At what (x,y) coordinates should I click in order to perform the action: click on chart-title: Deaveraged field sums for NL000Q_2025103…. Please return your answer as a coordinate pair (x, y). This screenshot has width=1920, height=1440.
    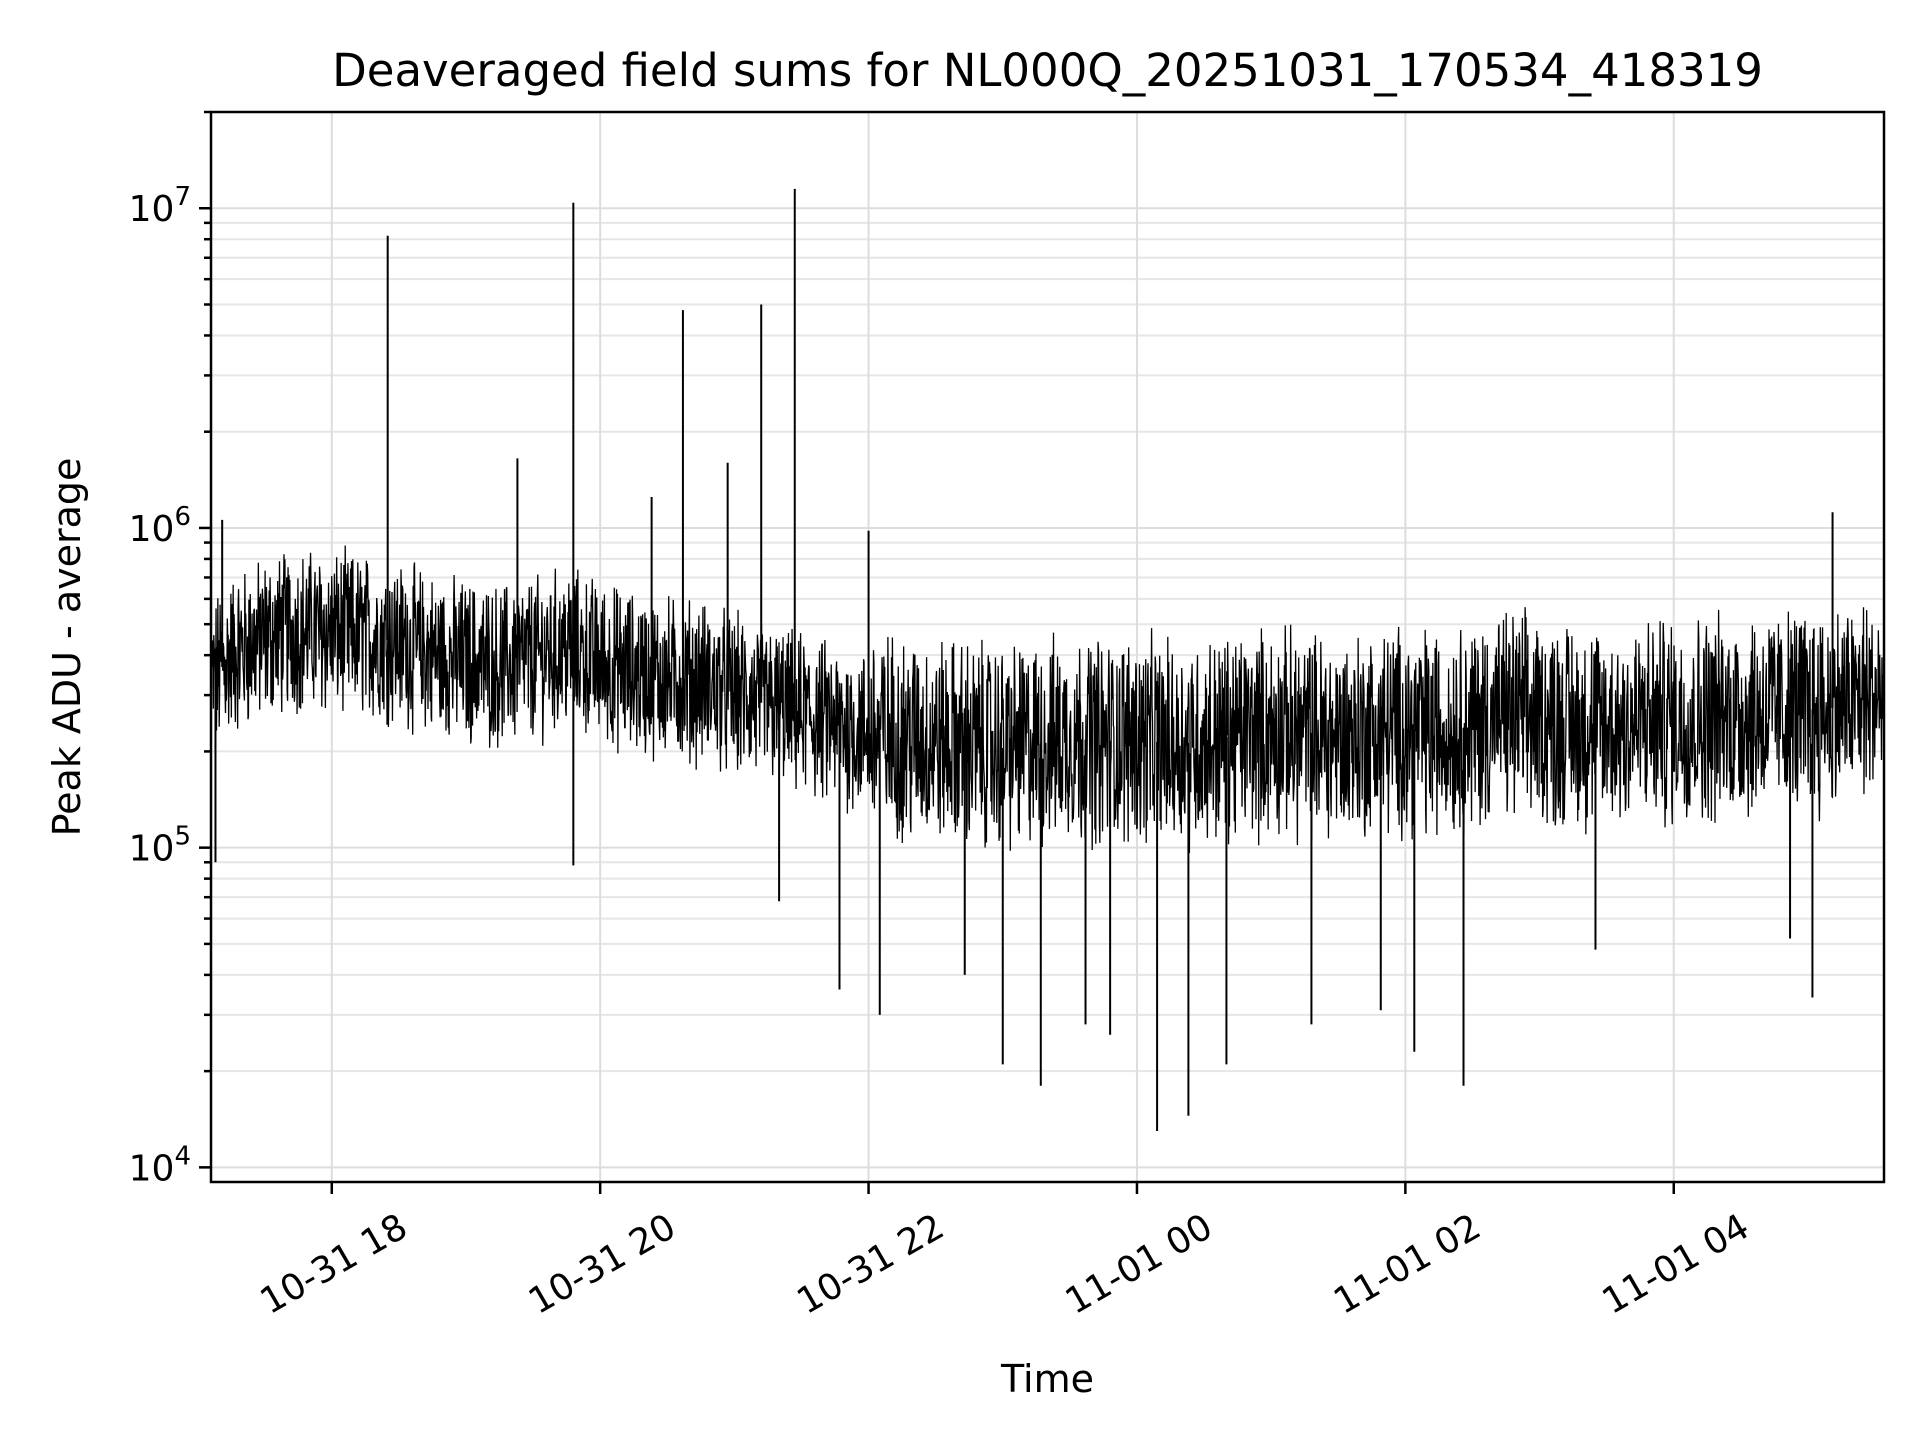
    Looking at the image, I should click on (1047, 70).